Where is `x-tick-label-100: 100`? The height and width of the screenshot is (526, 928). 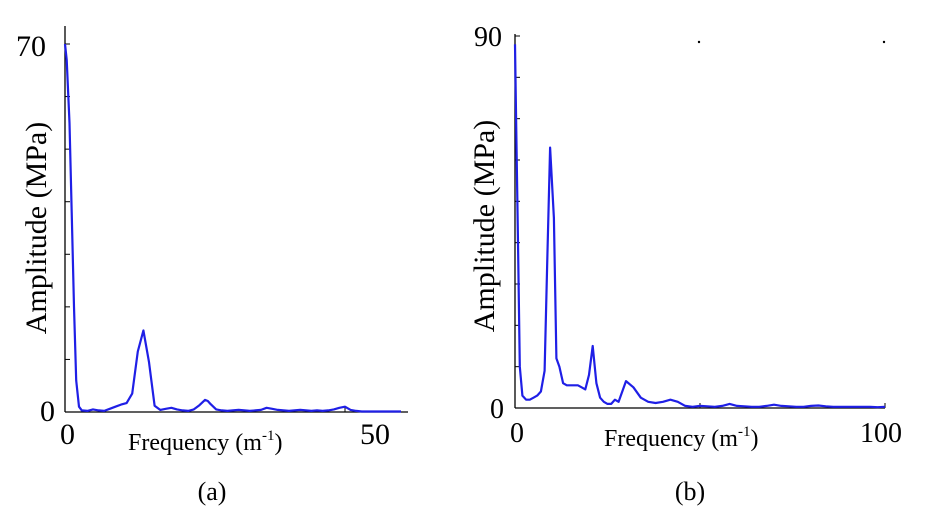
x-tick-label-100: 100 is located at coordinates (881, 433).